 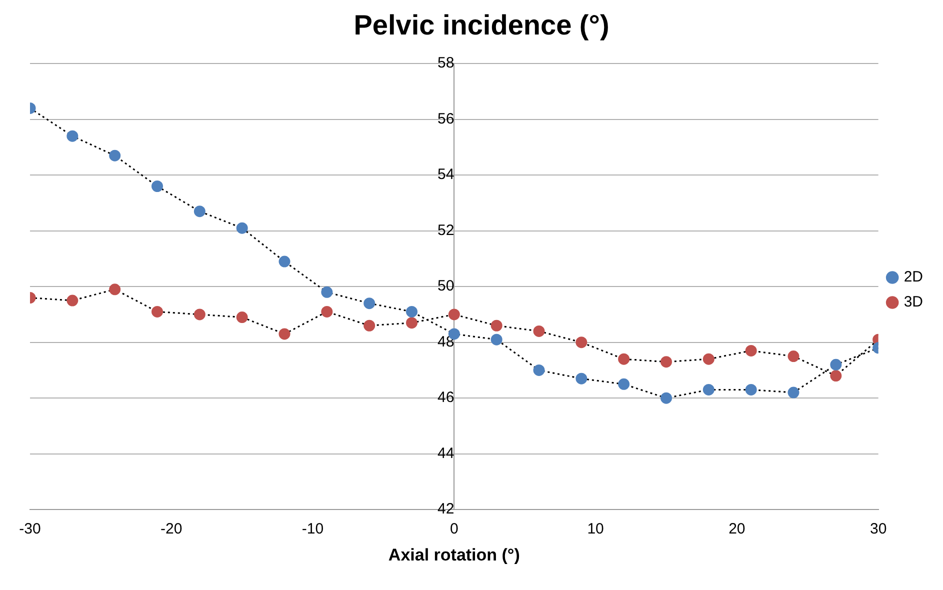 I want to click on y-tick-label: 50, so click(x=445, y=286).